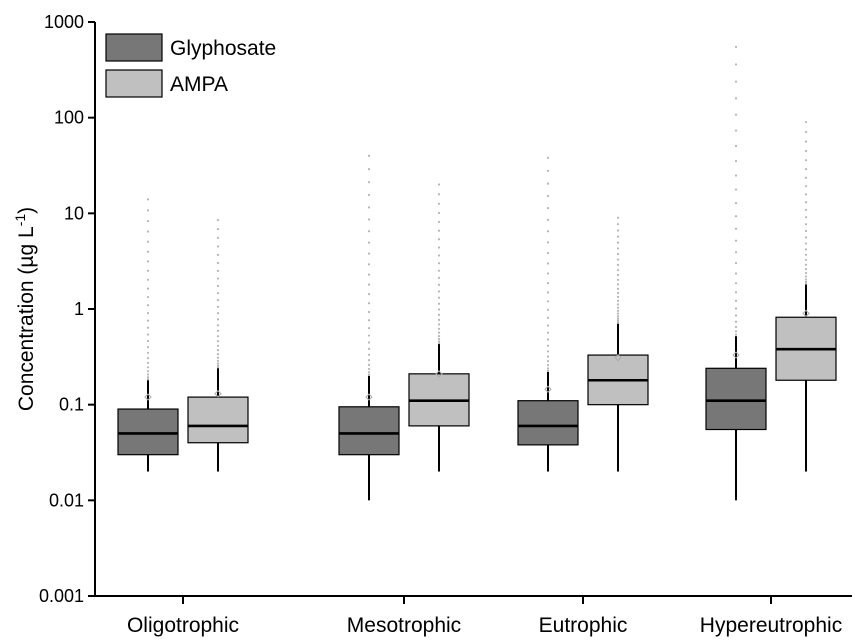 The width and height of the screenshot is (855, 641). What do you see at coordinates (736, 399) in the screenshot?
I see `box-glyphosate` at bounding box center [736, 399].